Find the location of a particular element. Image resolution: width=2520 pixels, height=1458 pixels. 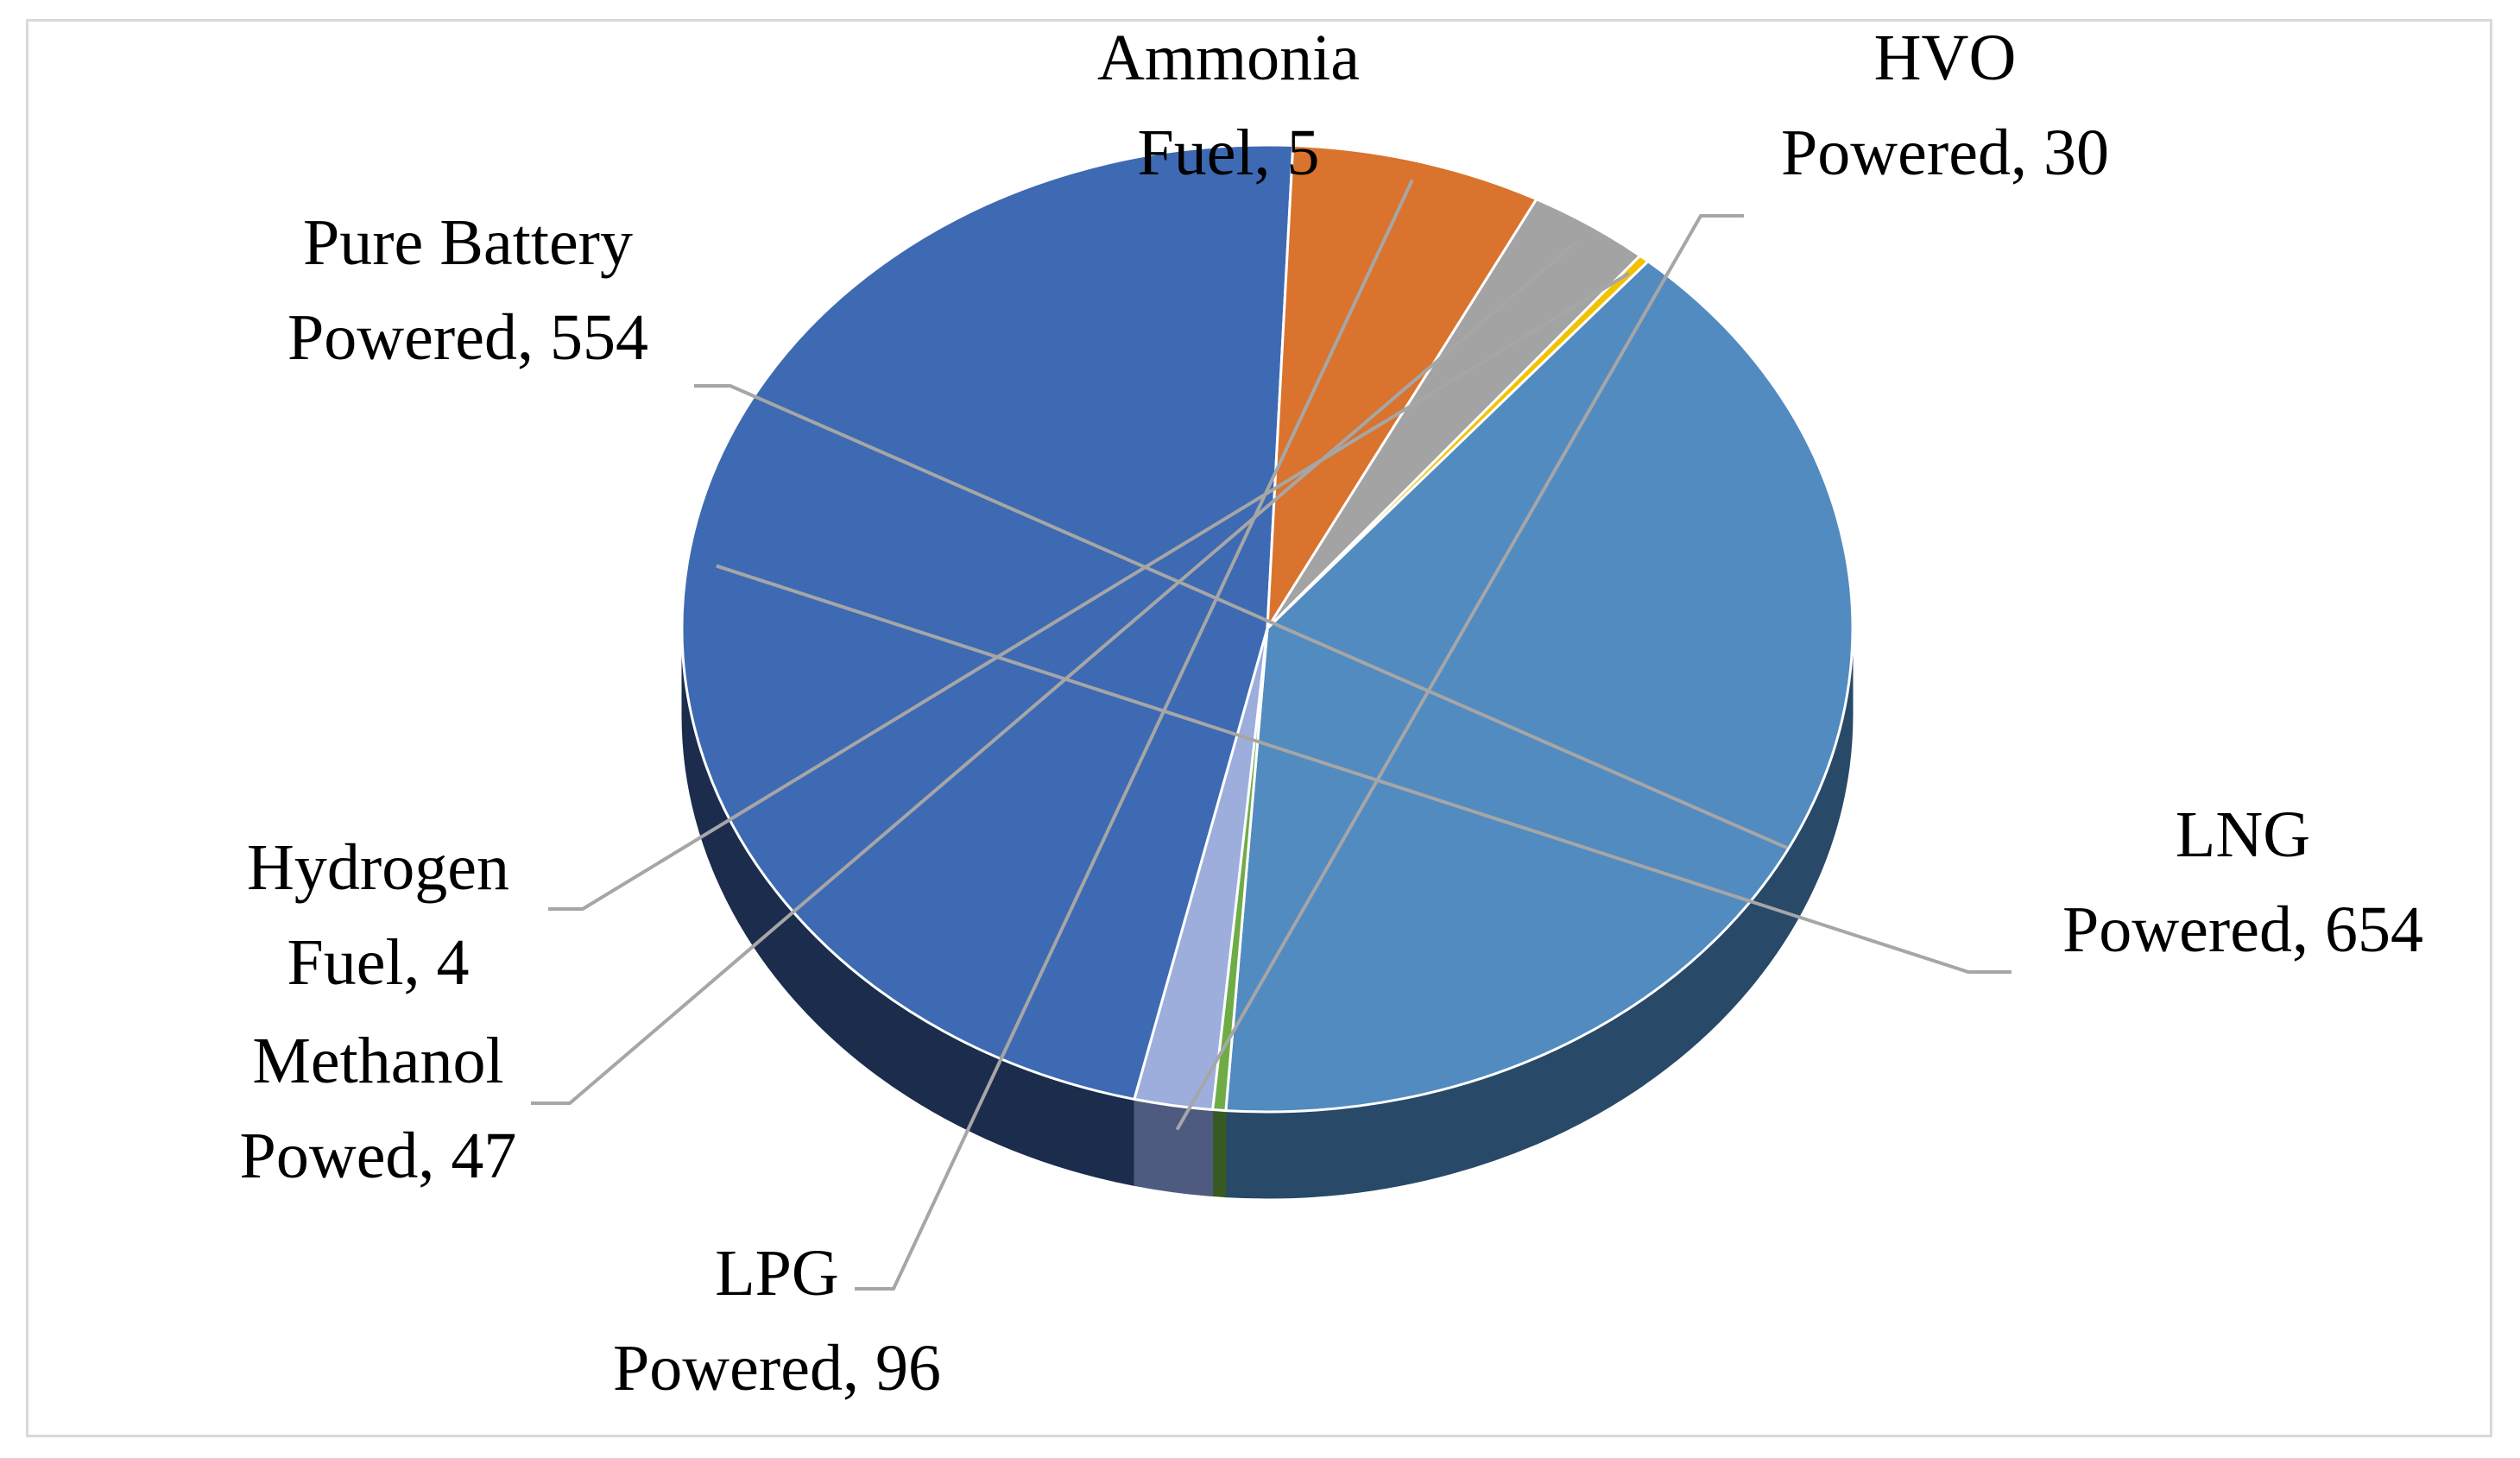

pie-side-ammonia-fuel is located at coordinates (1219, 1153).